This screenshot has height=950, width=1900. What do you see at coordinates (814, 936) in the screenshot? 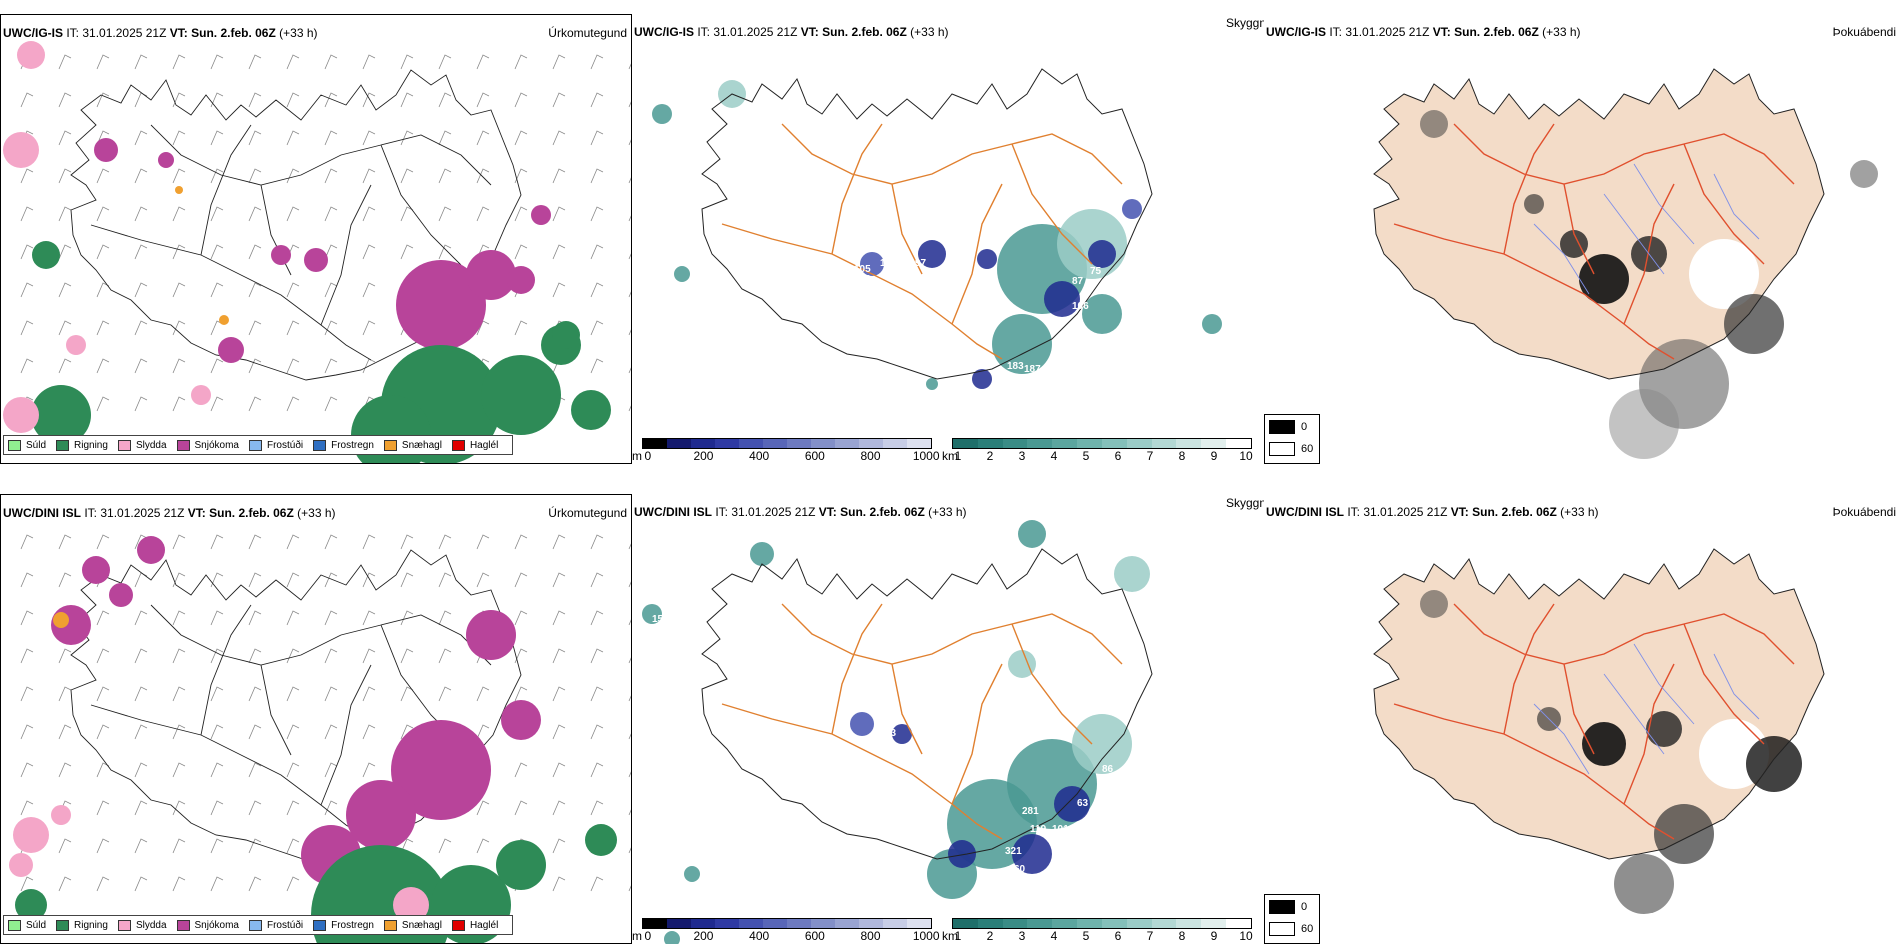
I see `colorbar-tick: 600` at bounding box center [814, 936].